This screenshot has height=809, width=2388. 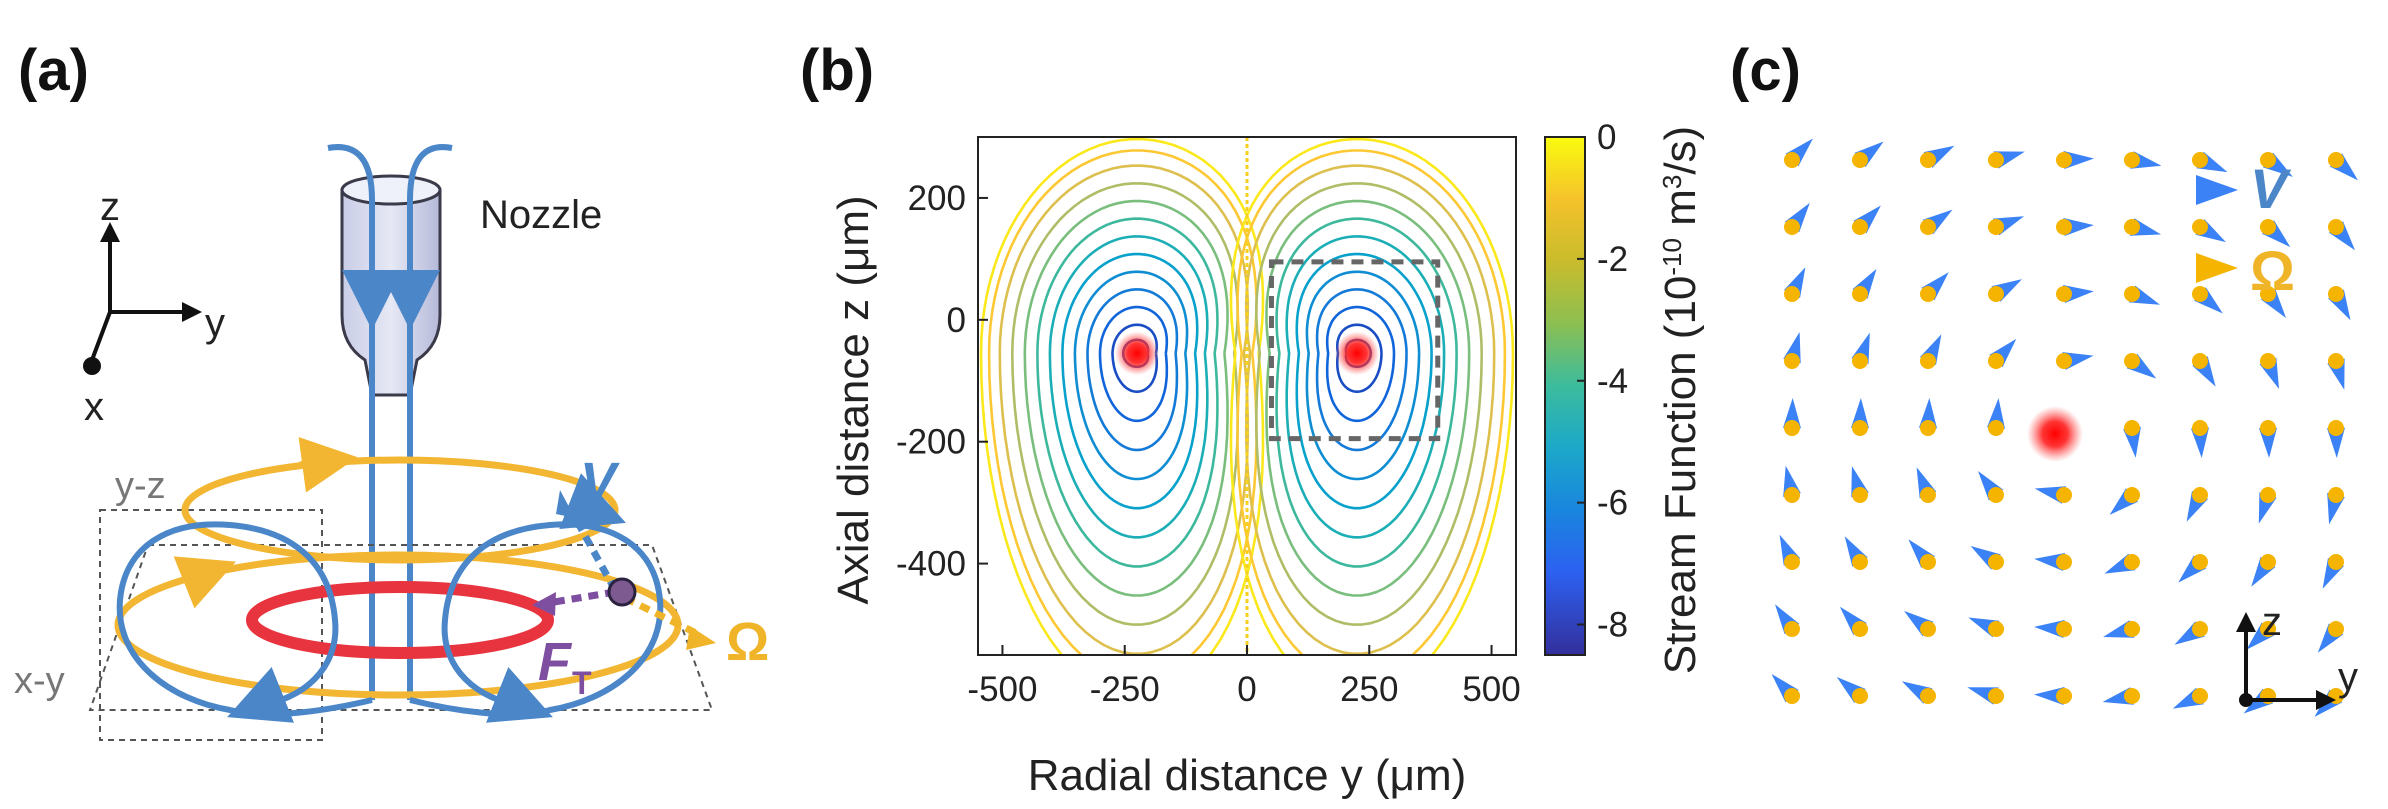 What do you see at coordinates (1606, 137) in the screenshot?
I see `colorbar-tick-label: 0` at bounding box center [1606, 137].